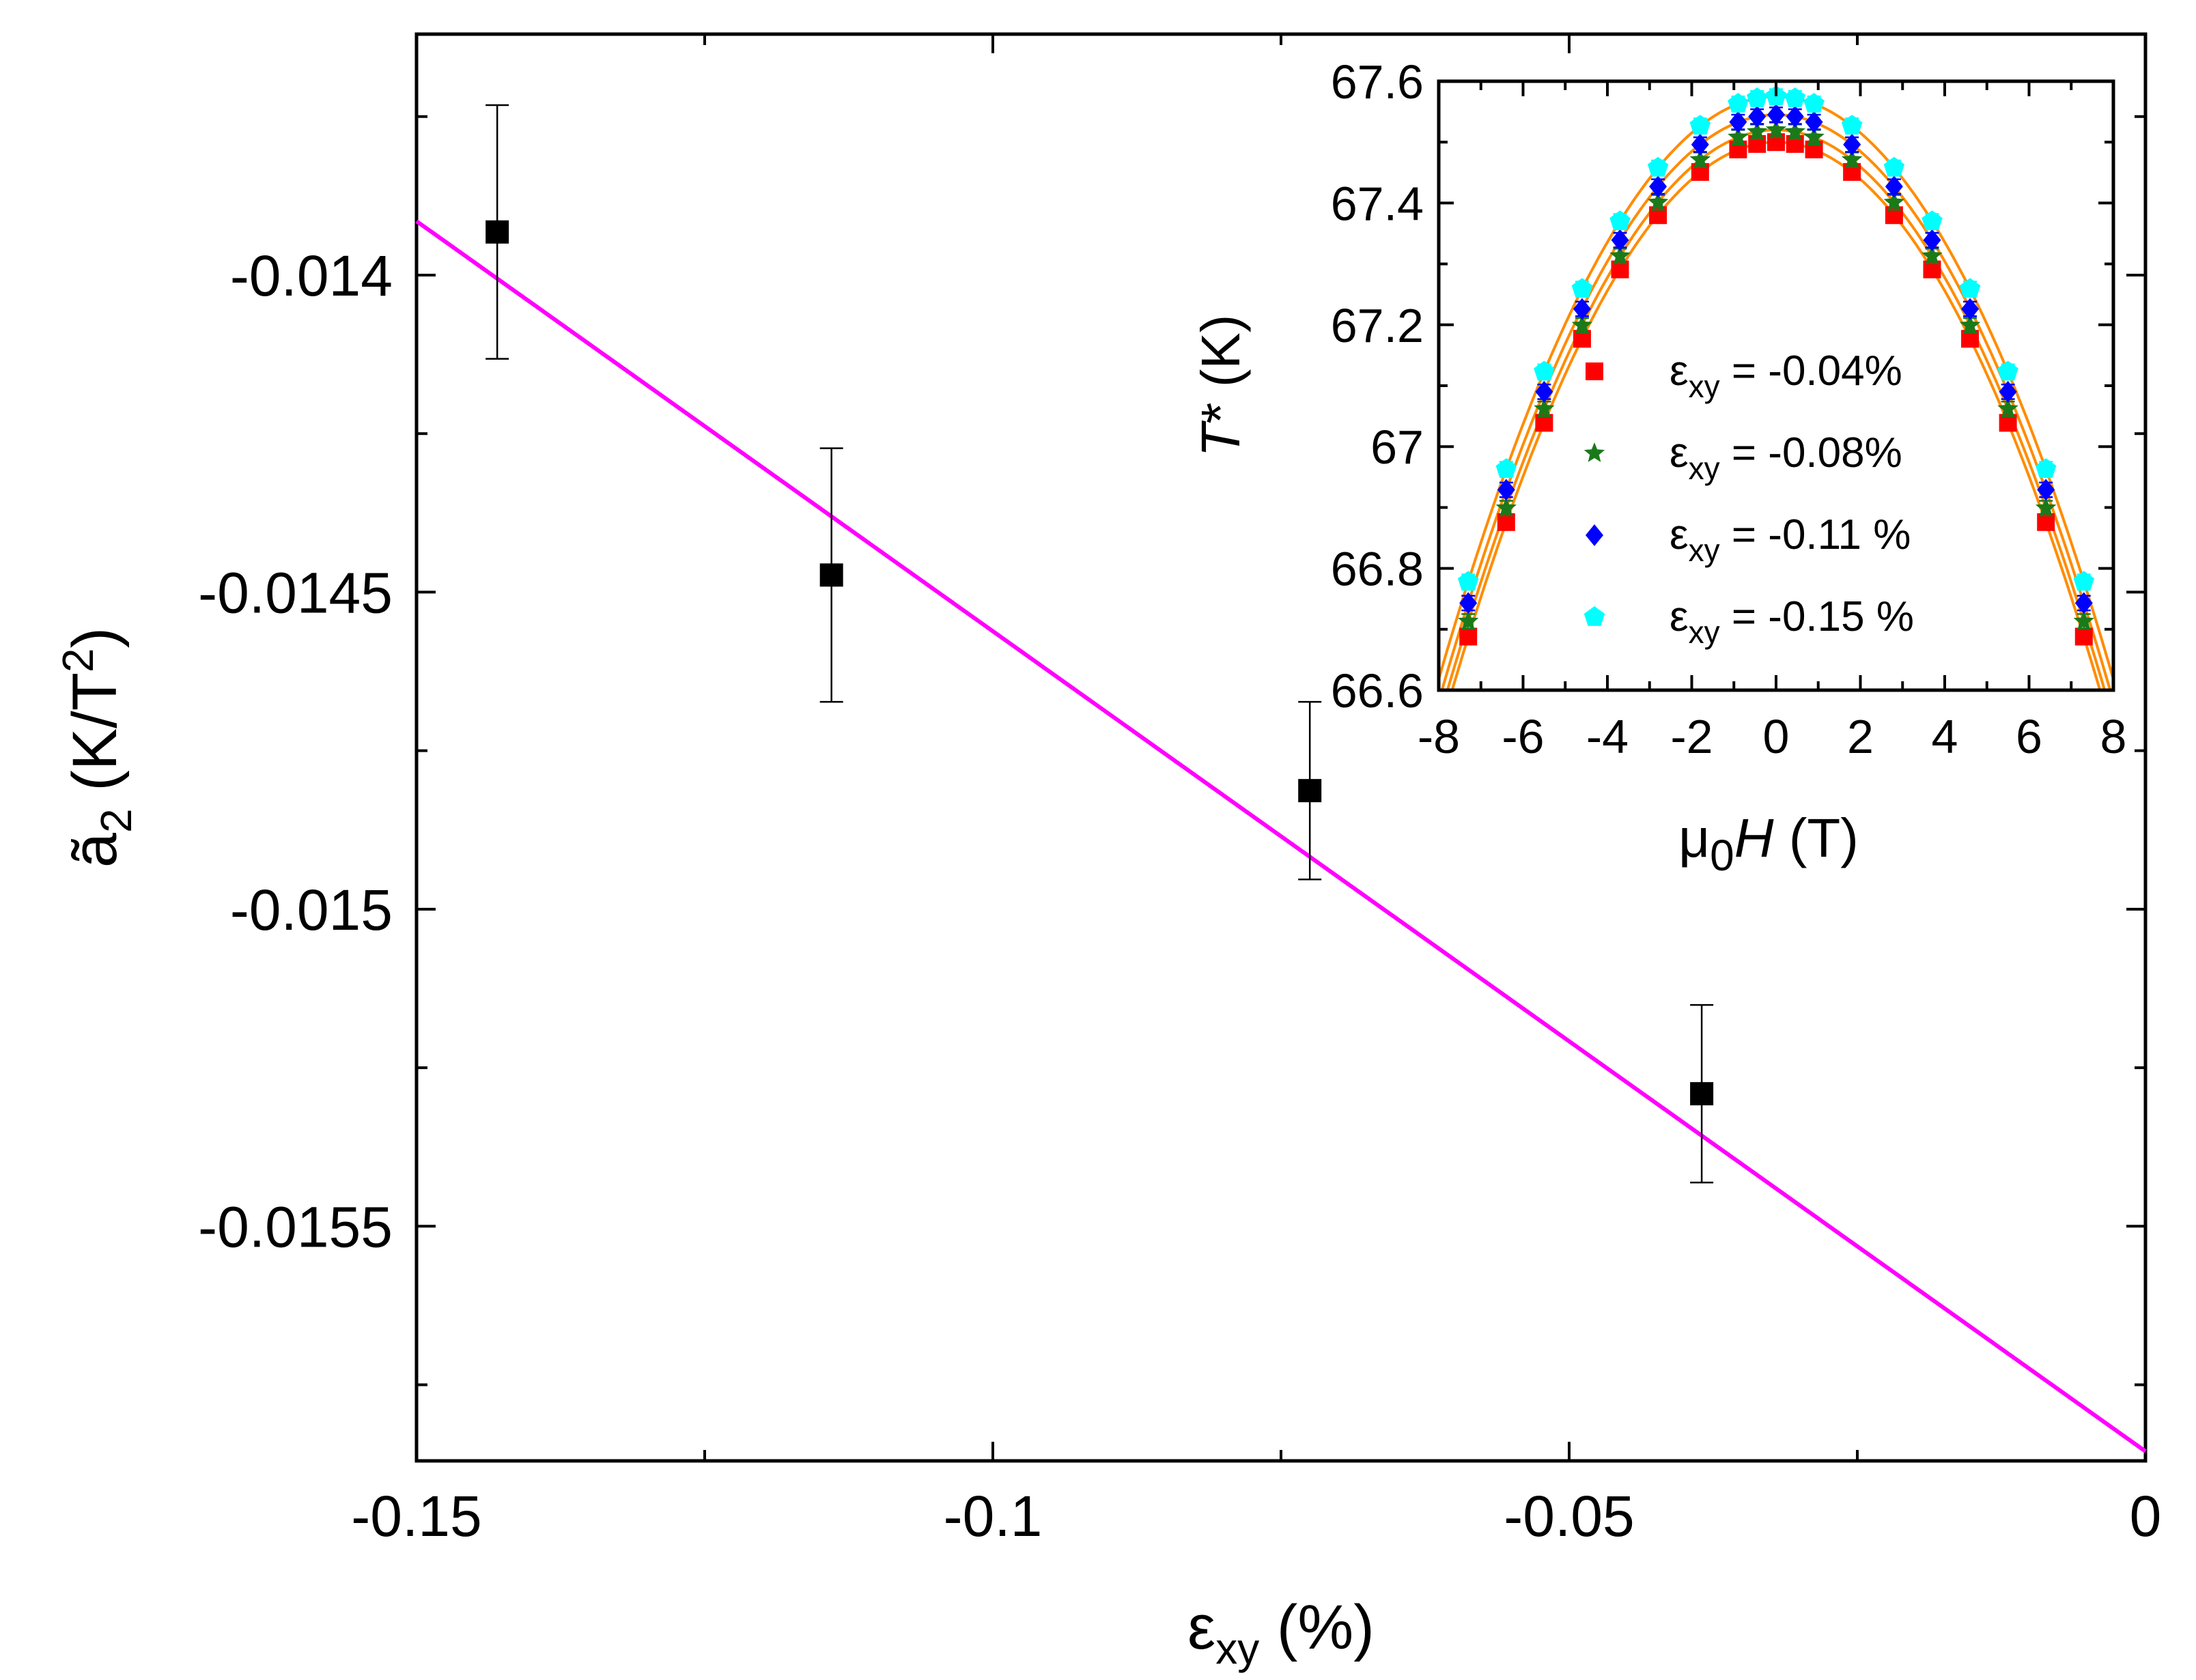  What do you see at coordinates (1439, 736) in the screenshot?
I see `inset-x-tick-label: -8` at bounding box center [1439, 736].